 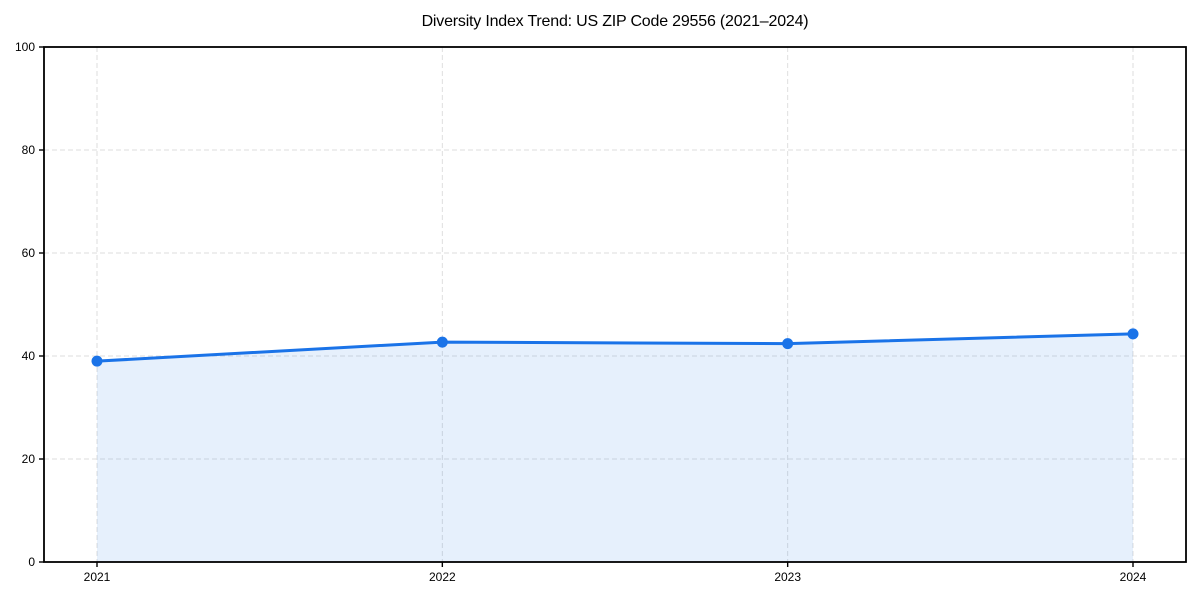 What do you see at coordinates (29, 356) in the screenshot?
I see `y-tick-label: 40` at bounding box center [29, 356].